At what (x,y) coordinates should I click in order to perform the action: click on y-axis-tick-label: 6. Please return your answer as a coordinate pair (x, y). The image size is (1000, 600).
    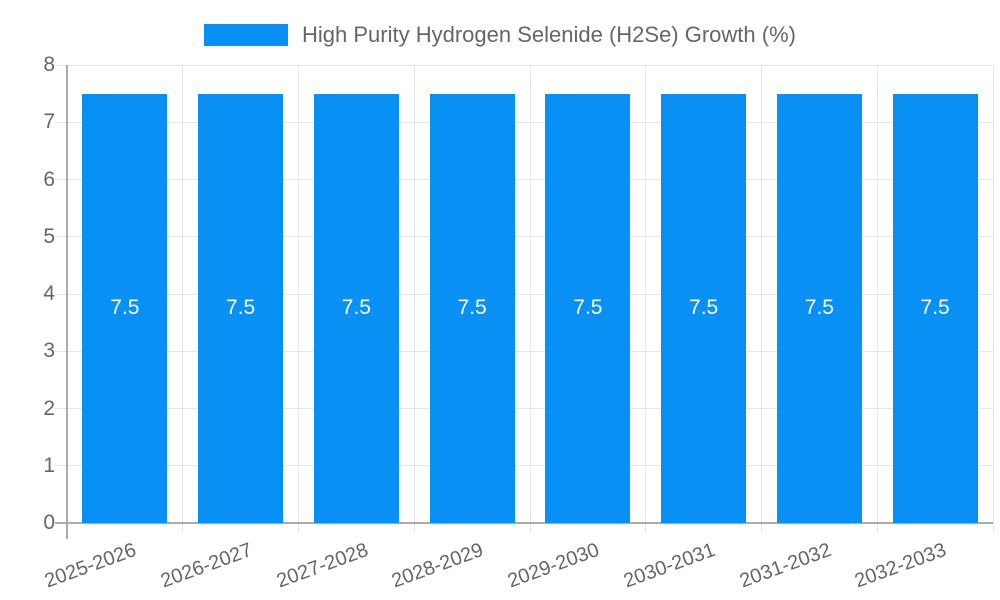
    Looking at the image, I should click on (49, 179).